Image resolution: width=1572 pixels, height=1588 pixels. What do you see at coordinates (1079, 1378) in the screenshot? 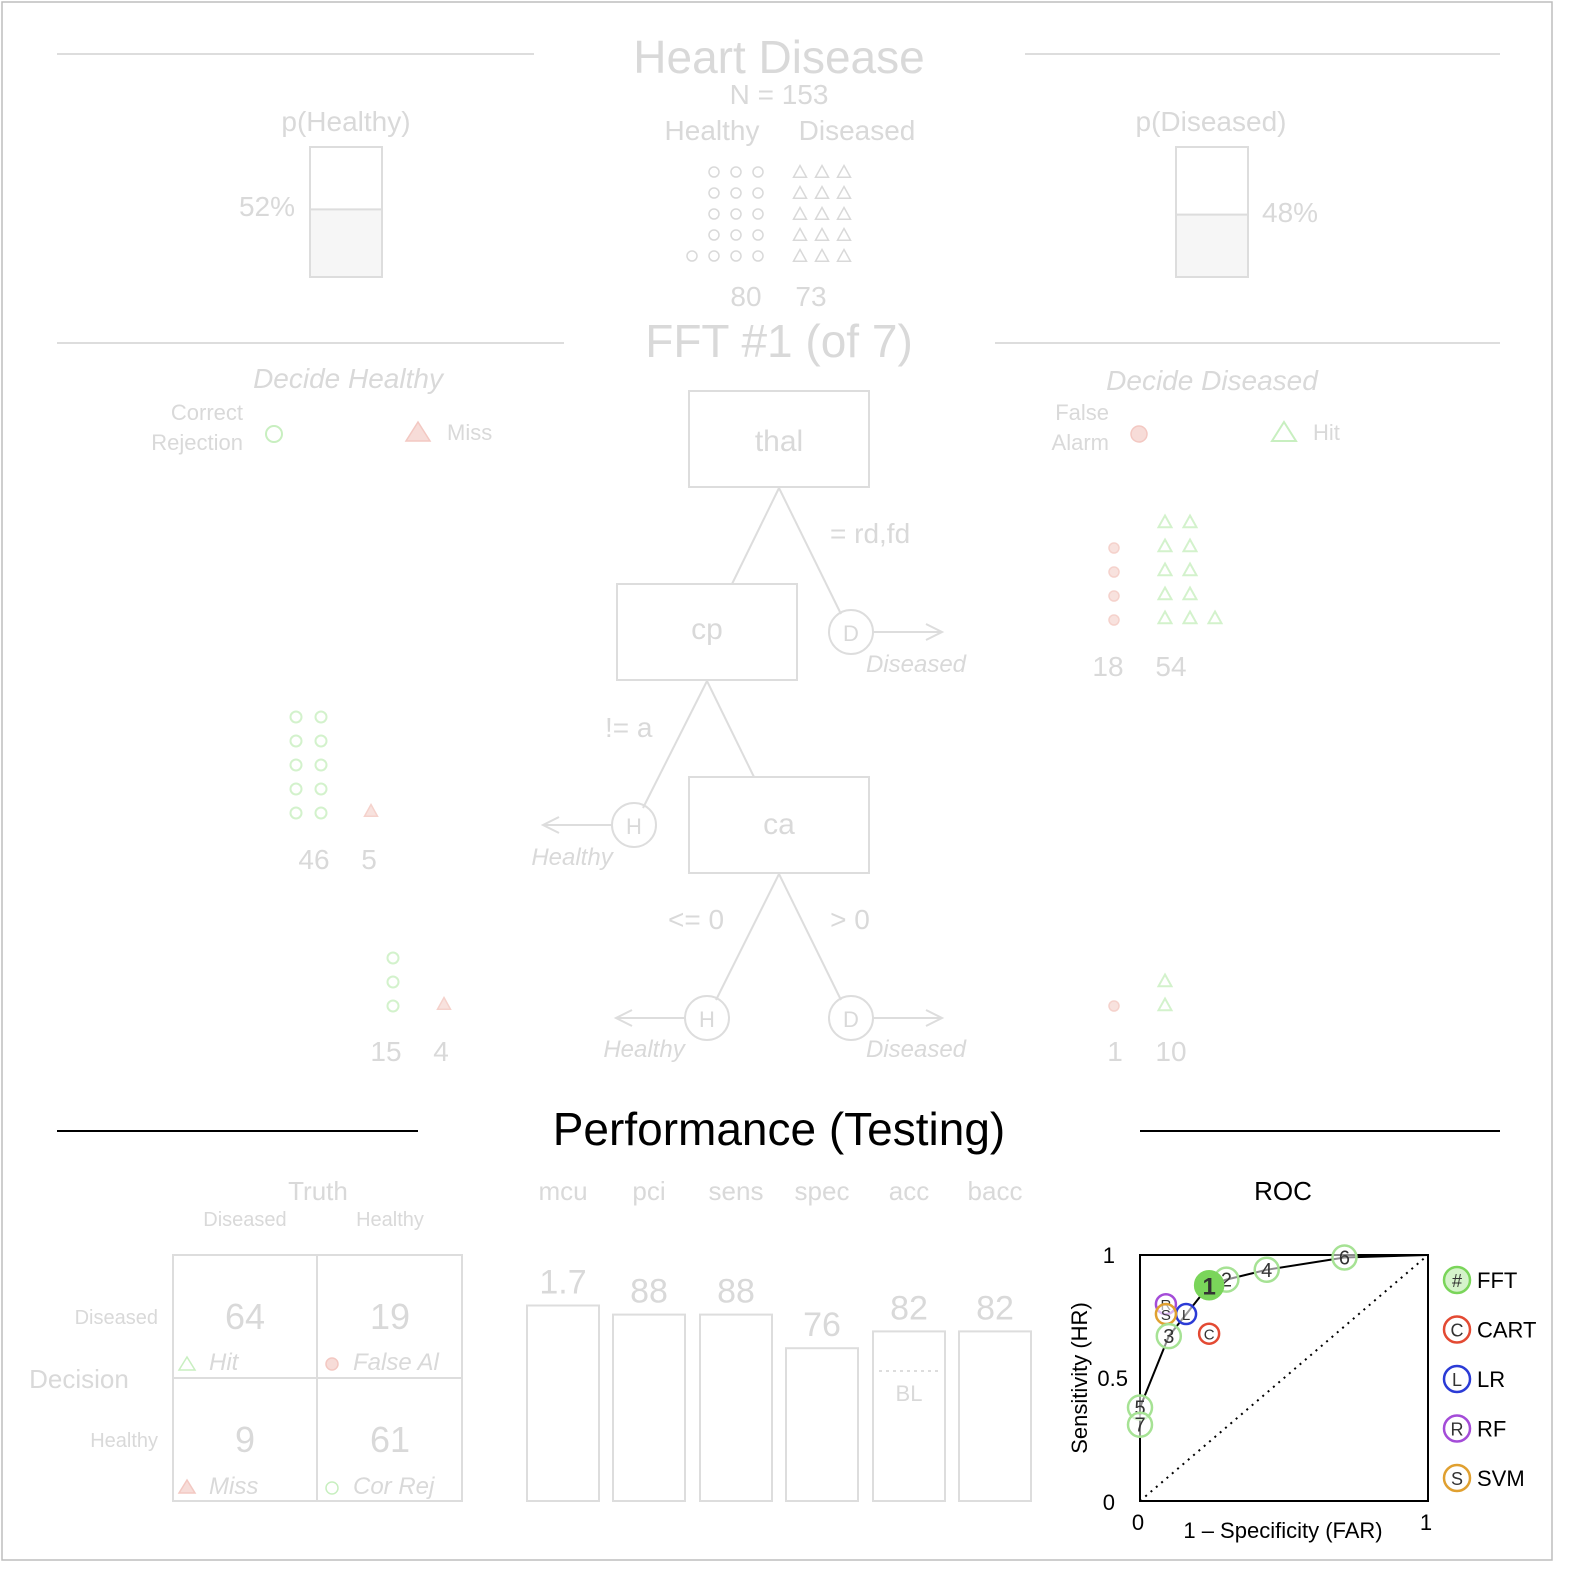
I see `roc-y-label: Sensitivity (HR)` at bounding box center [1079, 1378].